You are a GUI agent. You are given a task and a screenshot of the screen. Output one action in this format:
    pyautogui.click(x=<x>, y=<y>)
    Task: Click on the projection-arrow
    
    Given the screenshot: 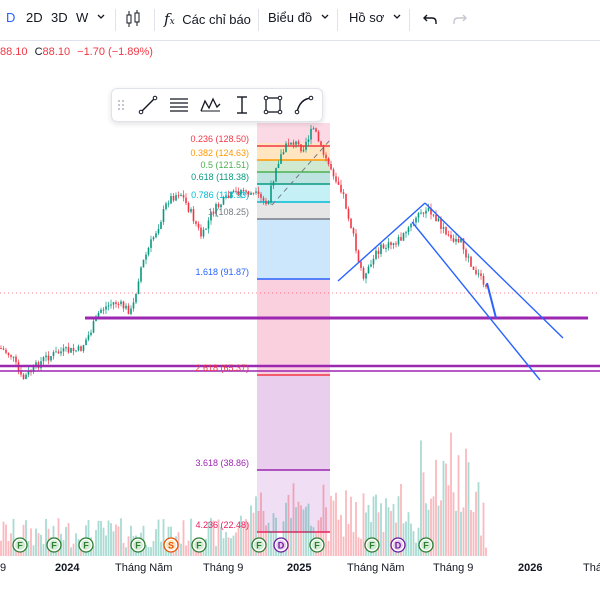 What is the action you would take?
    pyautogui.click(x=491, y=300)
    